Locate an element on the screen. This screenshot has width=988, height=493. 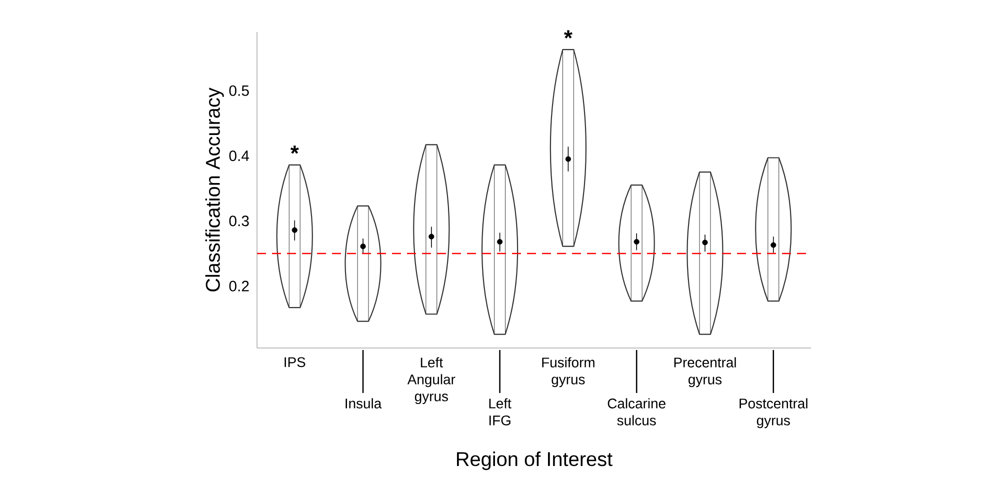
x-tick-label: Left Angular gyrus is located at coordinates (431, 380).